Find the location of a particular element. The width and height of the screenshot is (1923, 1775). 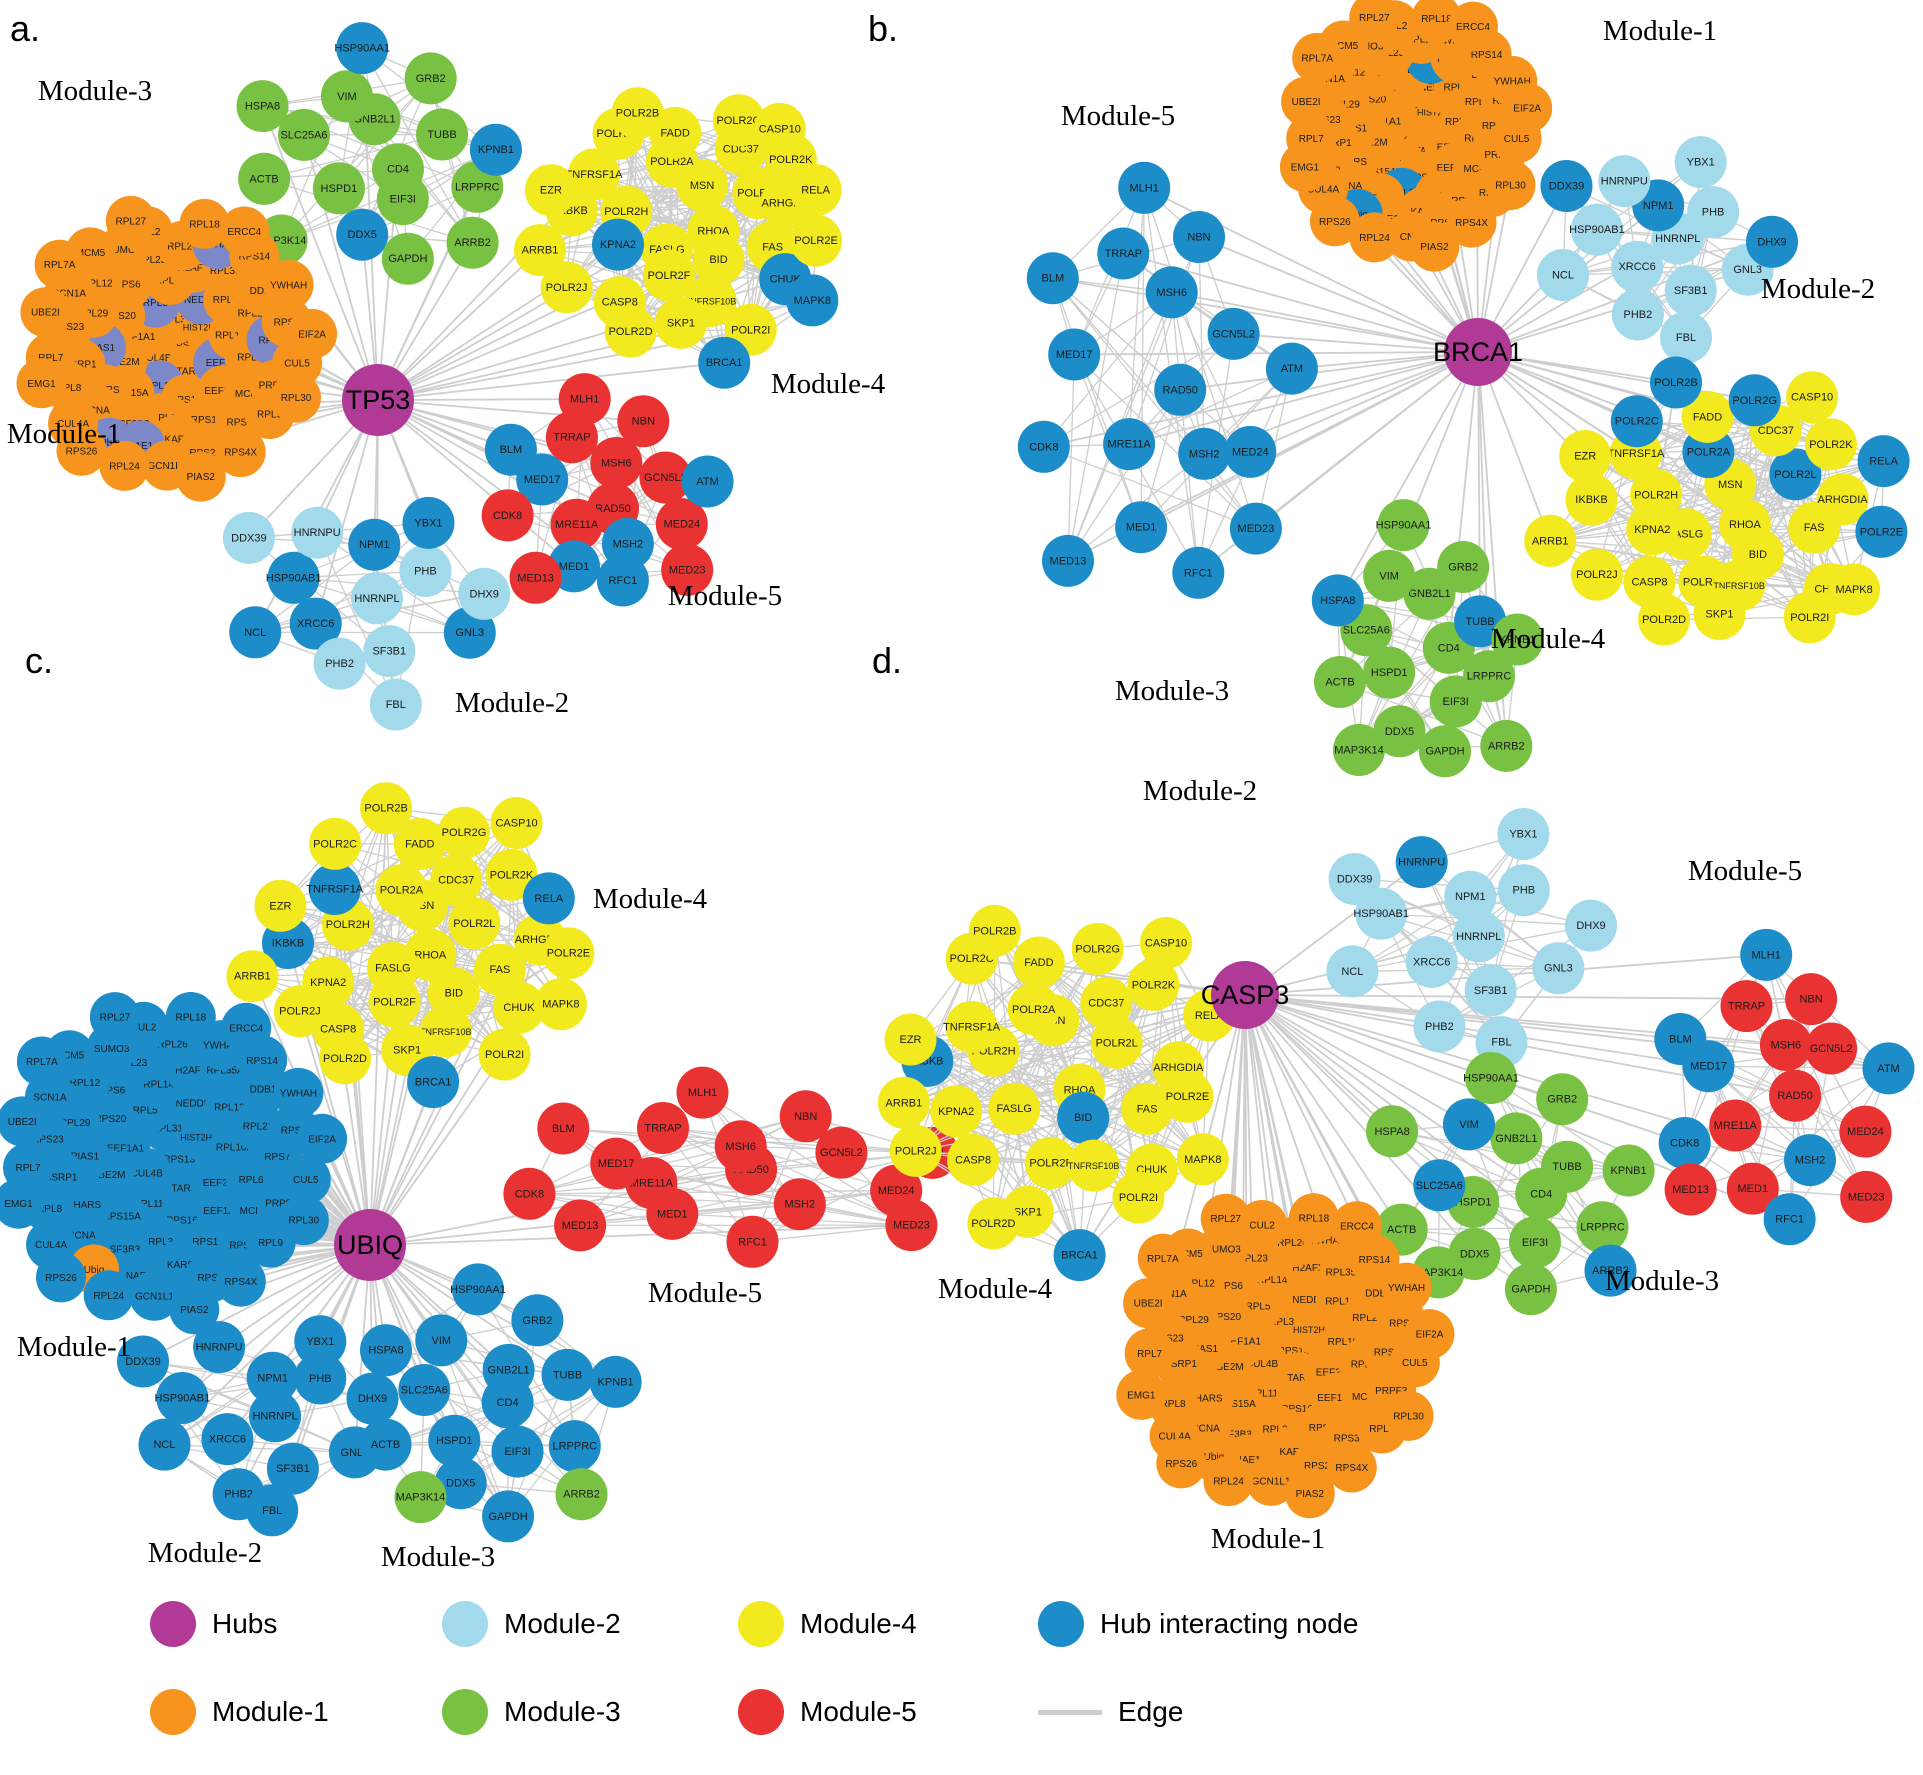

node-LRPPRC is located at coordinates (1489, 676).